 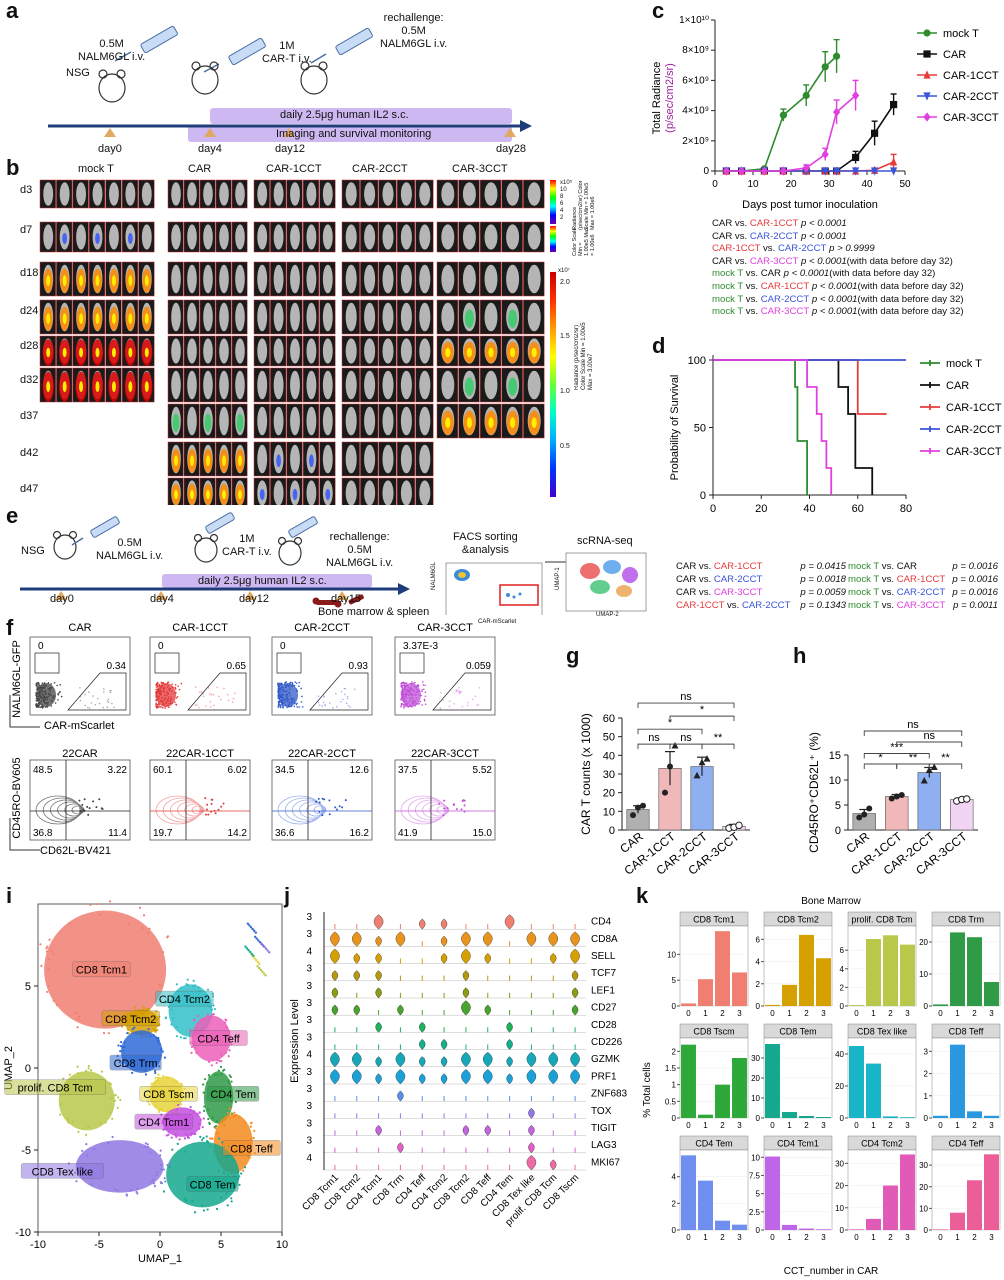 What do you see at coordinates (163, 770) in the screenshot?
I see `quadrant-value: 60.1` at bounding box center [163, 770].